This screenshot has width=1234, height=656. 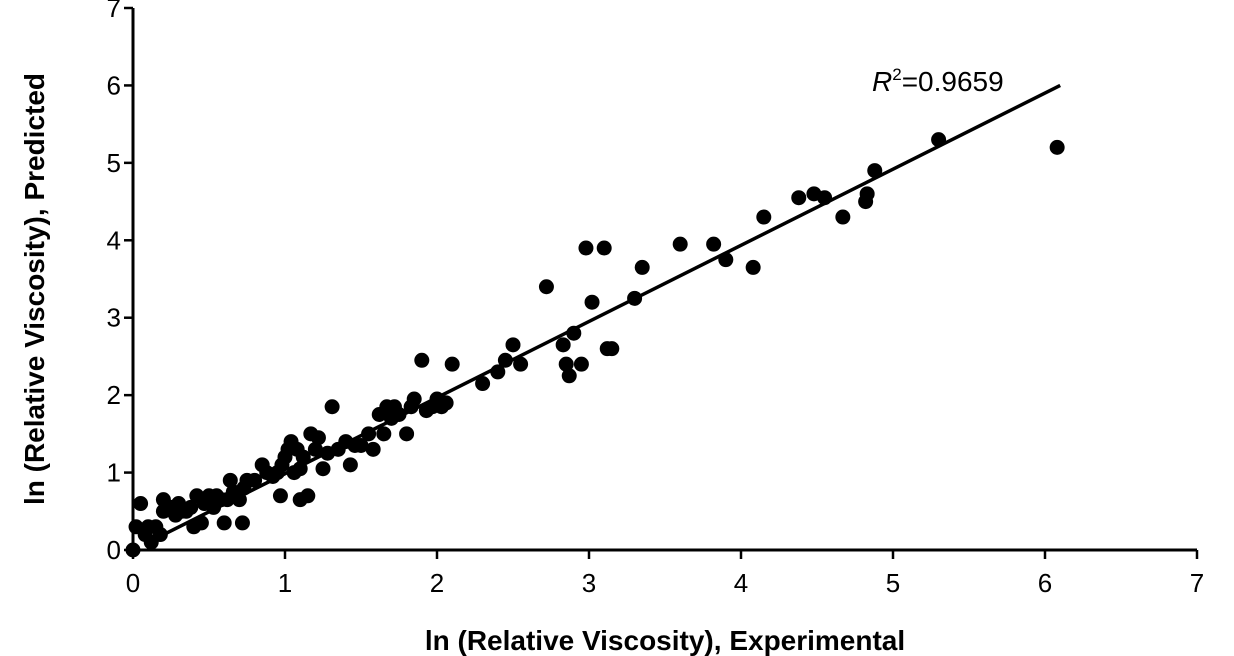 I want to click on r-squared-exponent: 2, so click(x=896, y=74).